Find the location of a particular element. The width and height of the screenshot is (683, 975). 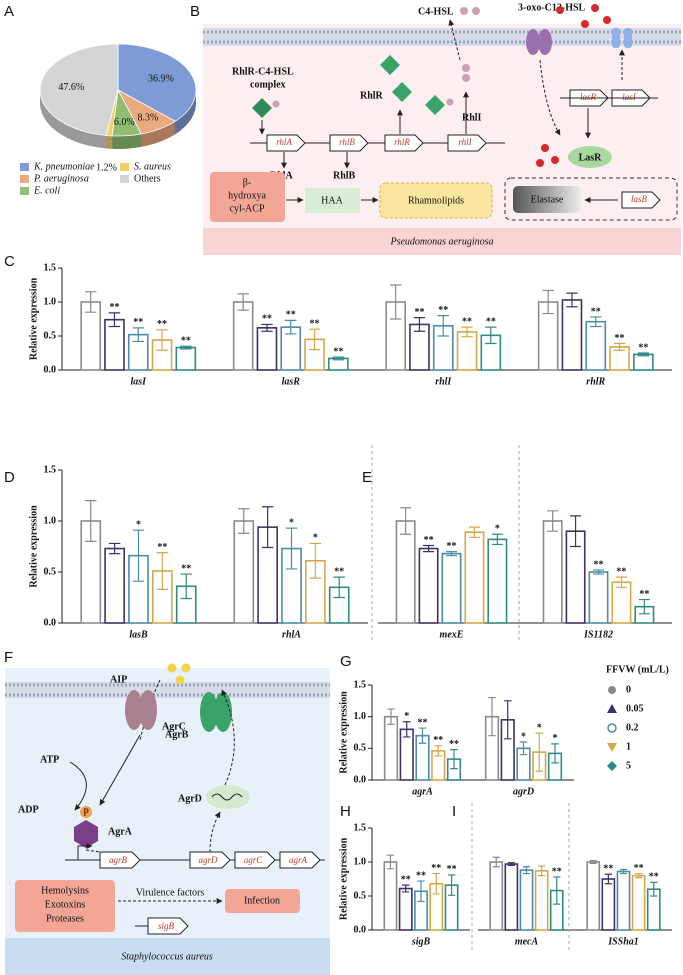

panel-letter: A is located at coordinates (9, 11).